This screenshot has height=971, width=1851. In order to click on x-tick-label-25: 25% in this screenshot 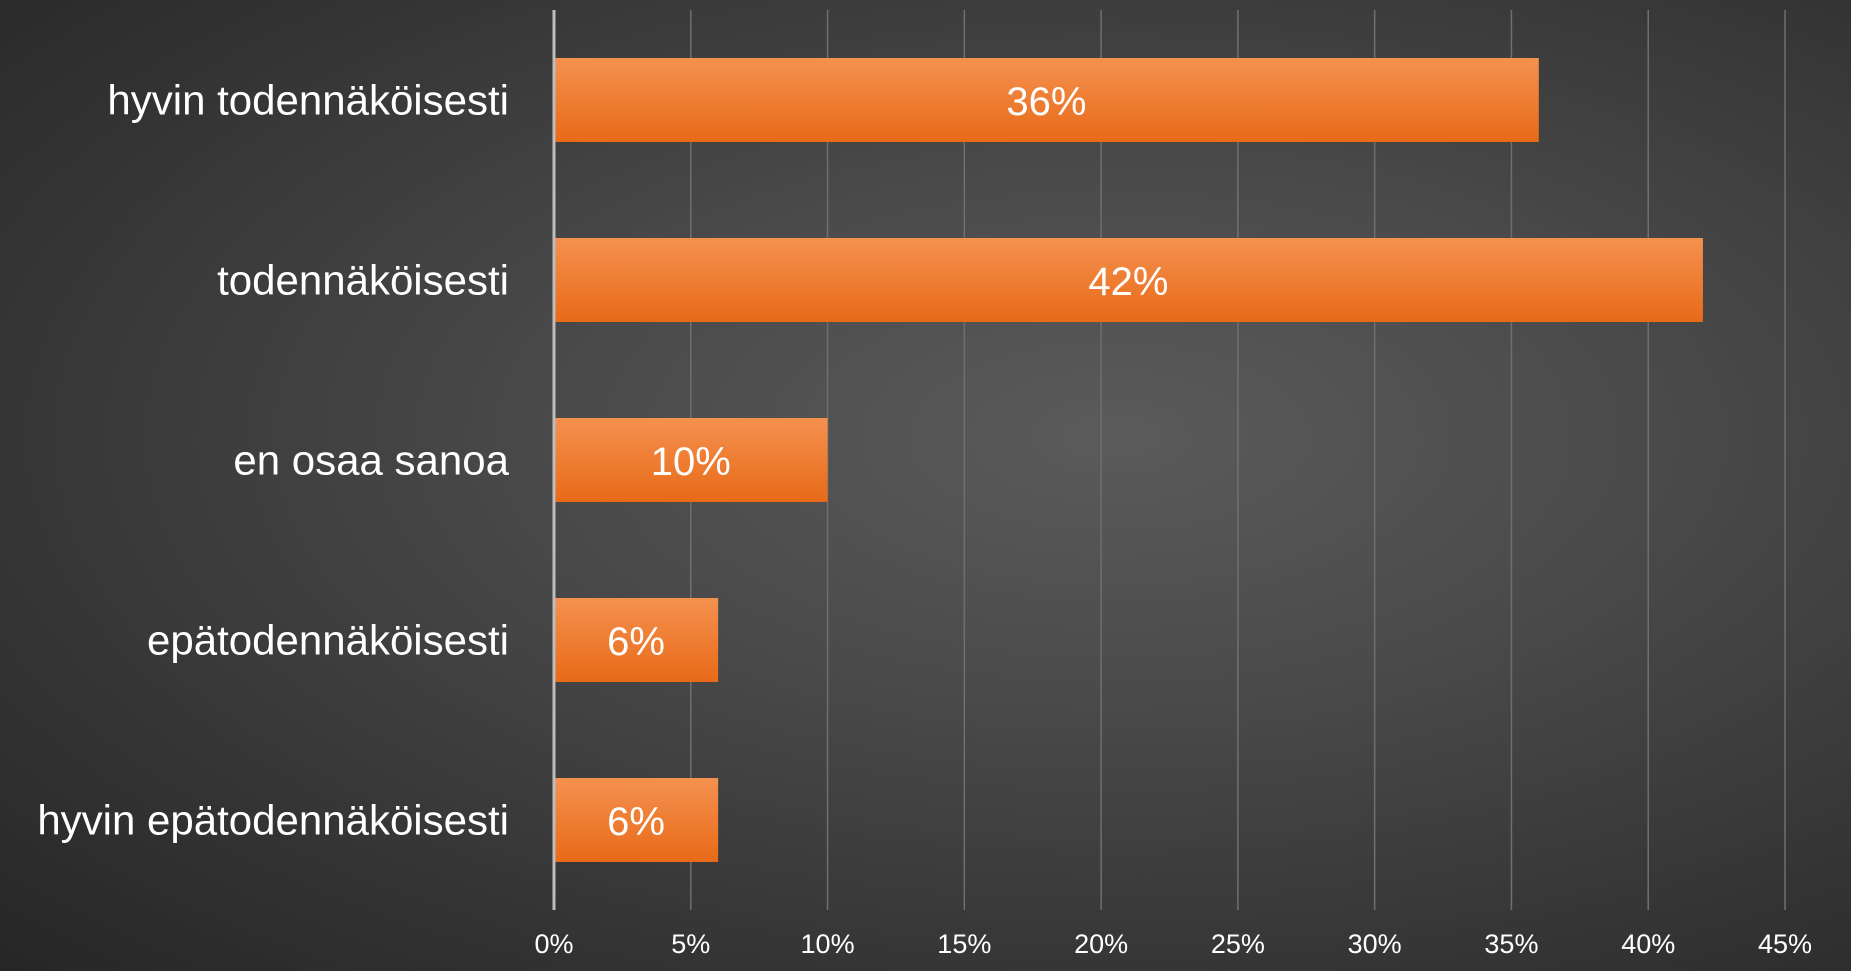, I will do `click(1238, 944)`.